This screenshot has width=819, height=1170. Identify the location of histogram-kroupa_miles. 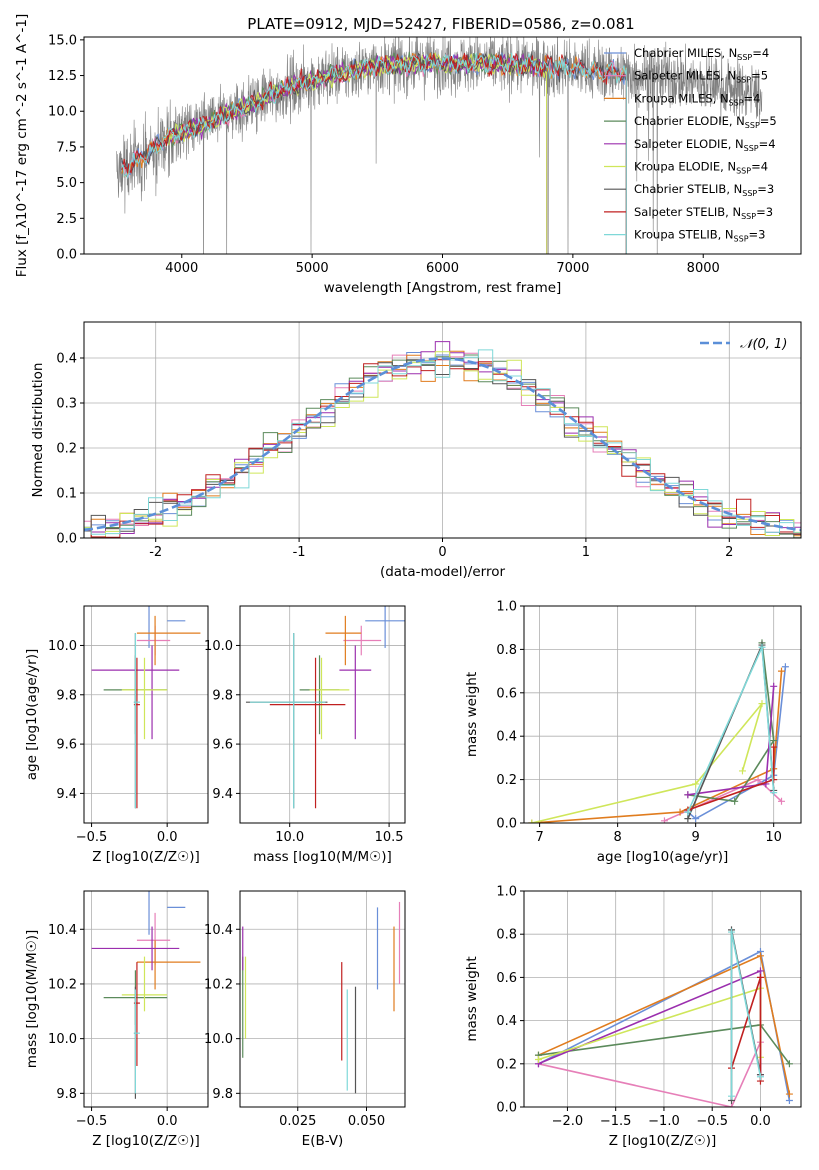
(442, 443).